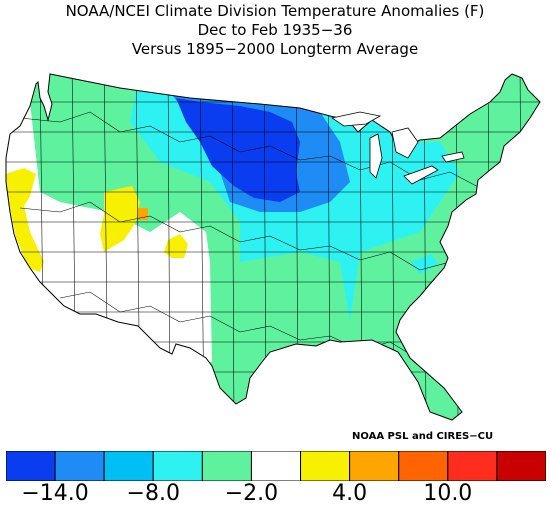 This screenshot has height=509, width=550. What do you see at coordinates (25, 220) in the screenshot?
I see `region-california-warm` at bounding box center [25, 220].